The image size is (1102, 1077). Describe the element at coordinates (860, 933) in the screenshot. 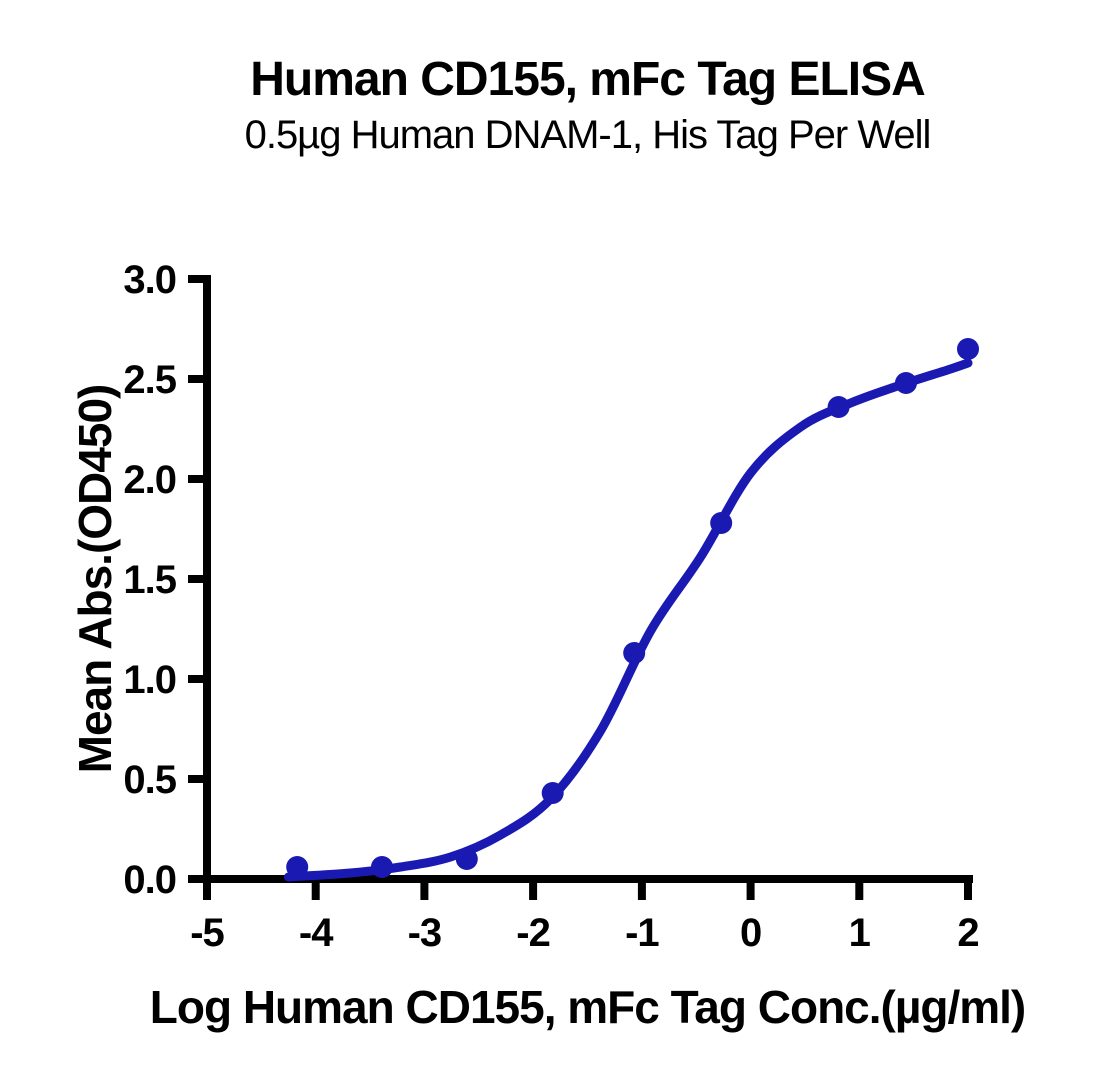

I see `x-tick-label: 1` at that location.